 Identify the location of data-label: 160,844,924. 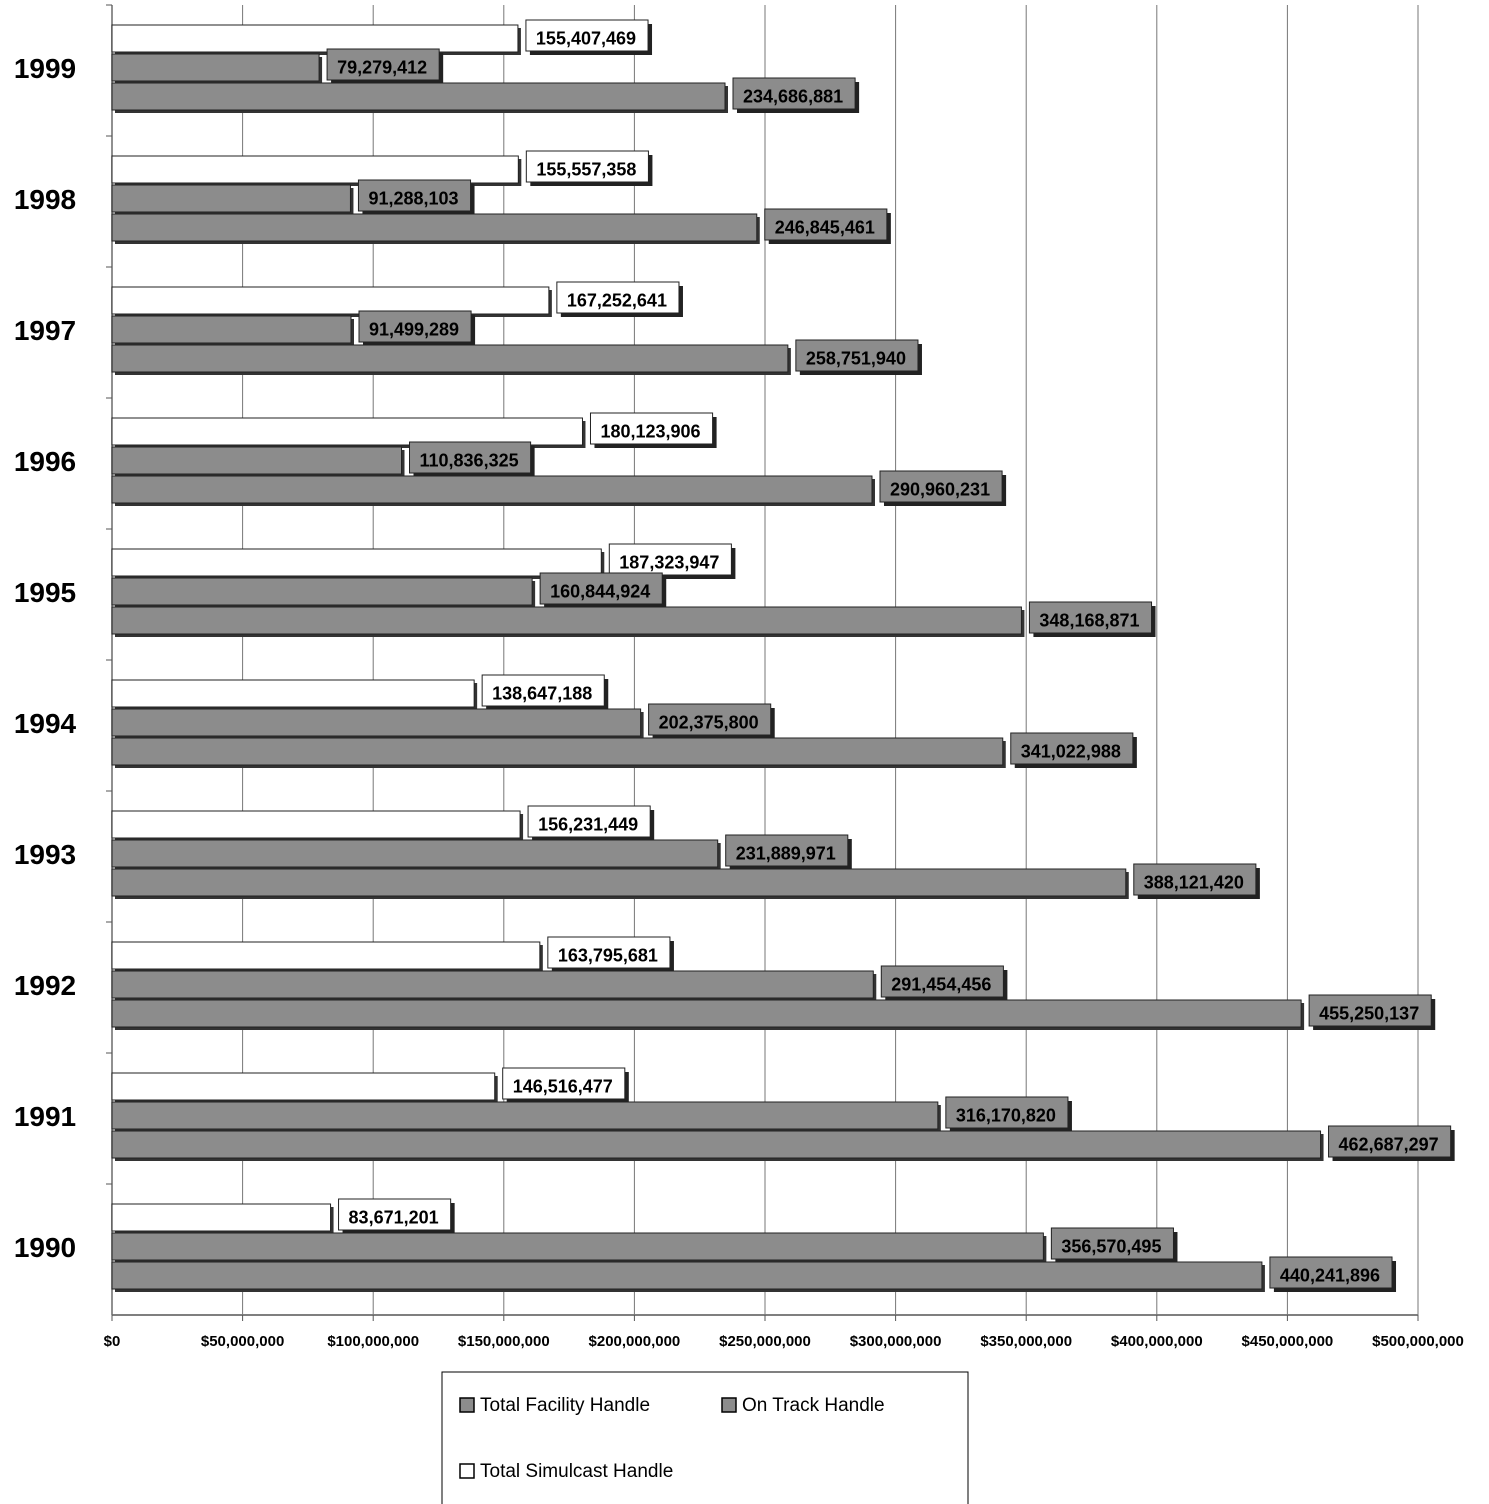
(600, 591).